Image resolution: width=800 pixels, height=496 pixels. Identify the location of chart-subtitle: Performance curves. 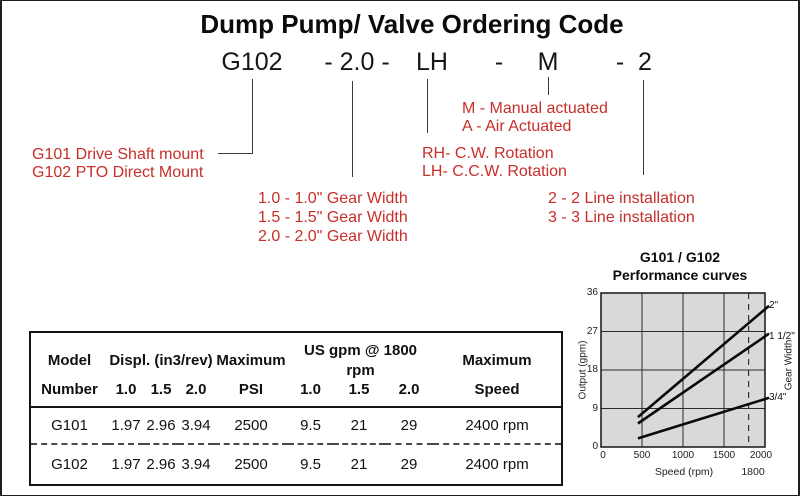
(680, 275).